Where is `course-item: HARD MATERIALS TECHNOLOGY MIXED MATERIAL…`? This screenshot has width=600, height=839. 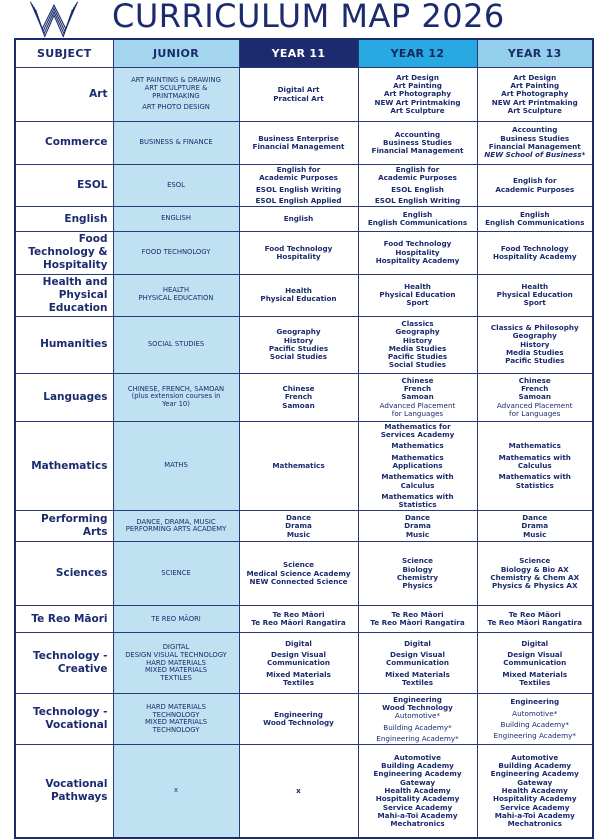 course-item: HARD MATERIALS TECHNOLOGY MIXED MATERIAL… is located at coordinates (176, 718).